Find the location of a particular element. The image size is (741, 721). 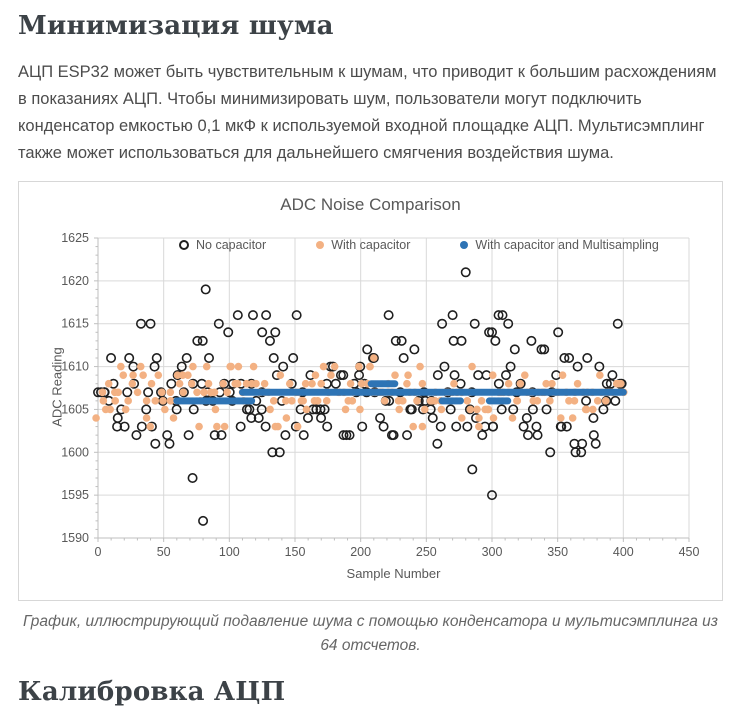

svg-text: 350 is located at coordinates (557, 552).